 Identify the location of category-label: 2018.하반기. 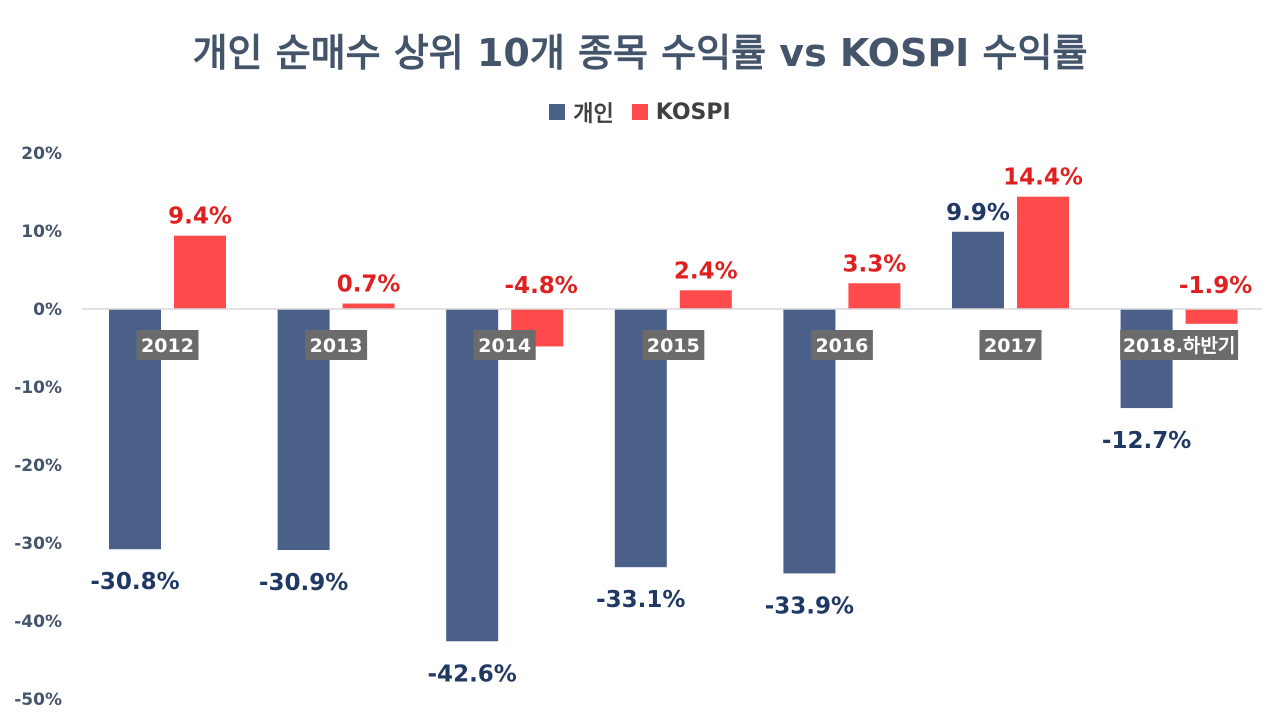
(1179, 346).